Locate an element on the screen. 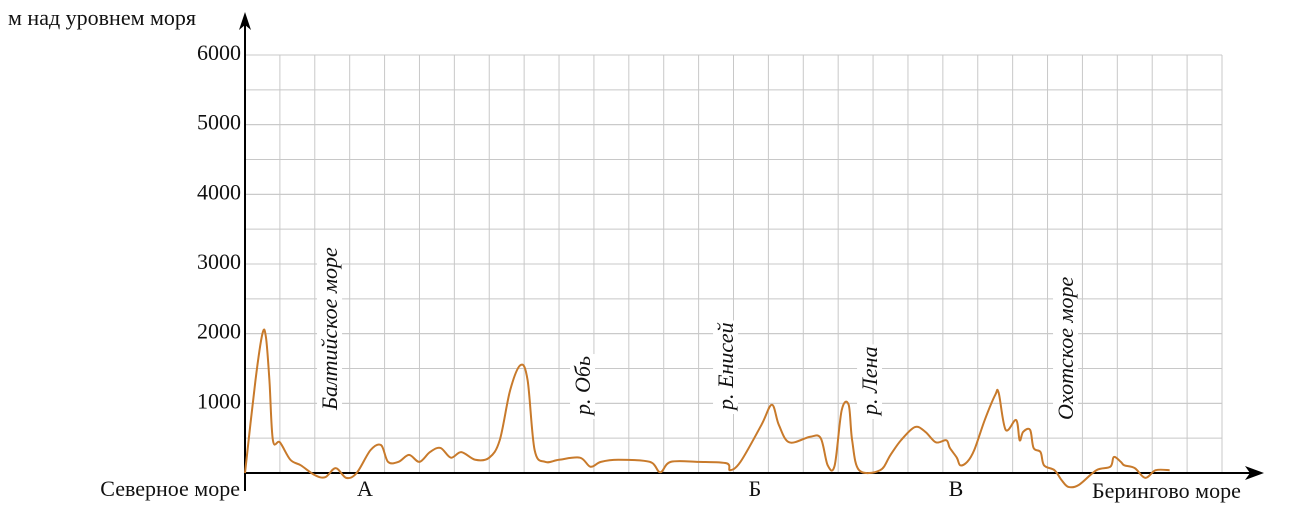 This screenshot has height=506, width=1295. annotation: р. Лена is located at coordinates (869, 381).